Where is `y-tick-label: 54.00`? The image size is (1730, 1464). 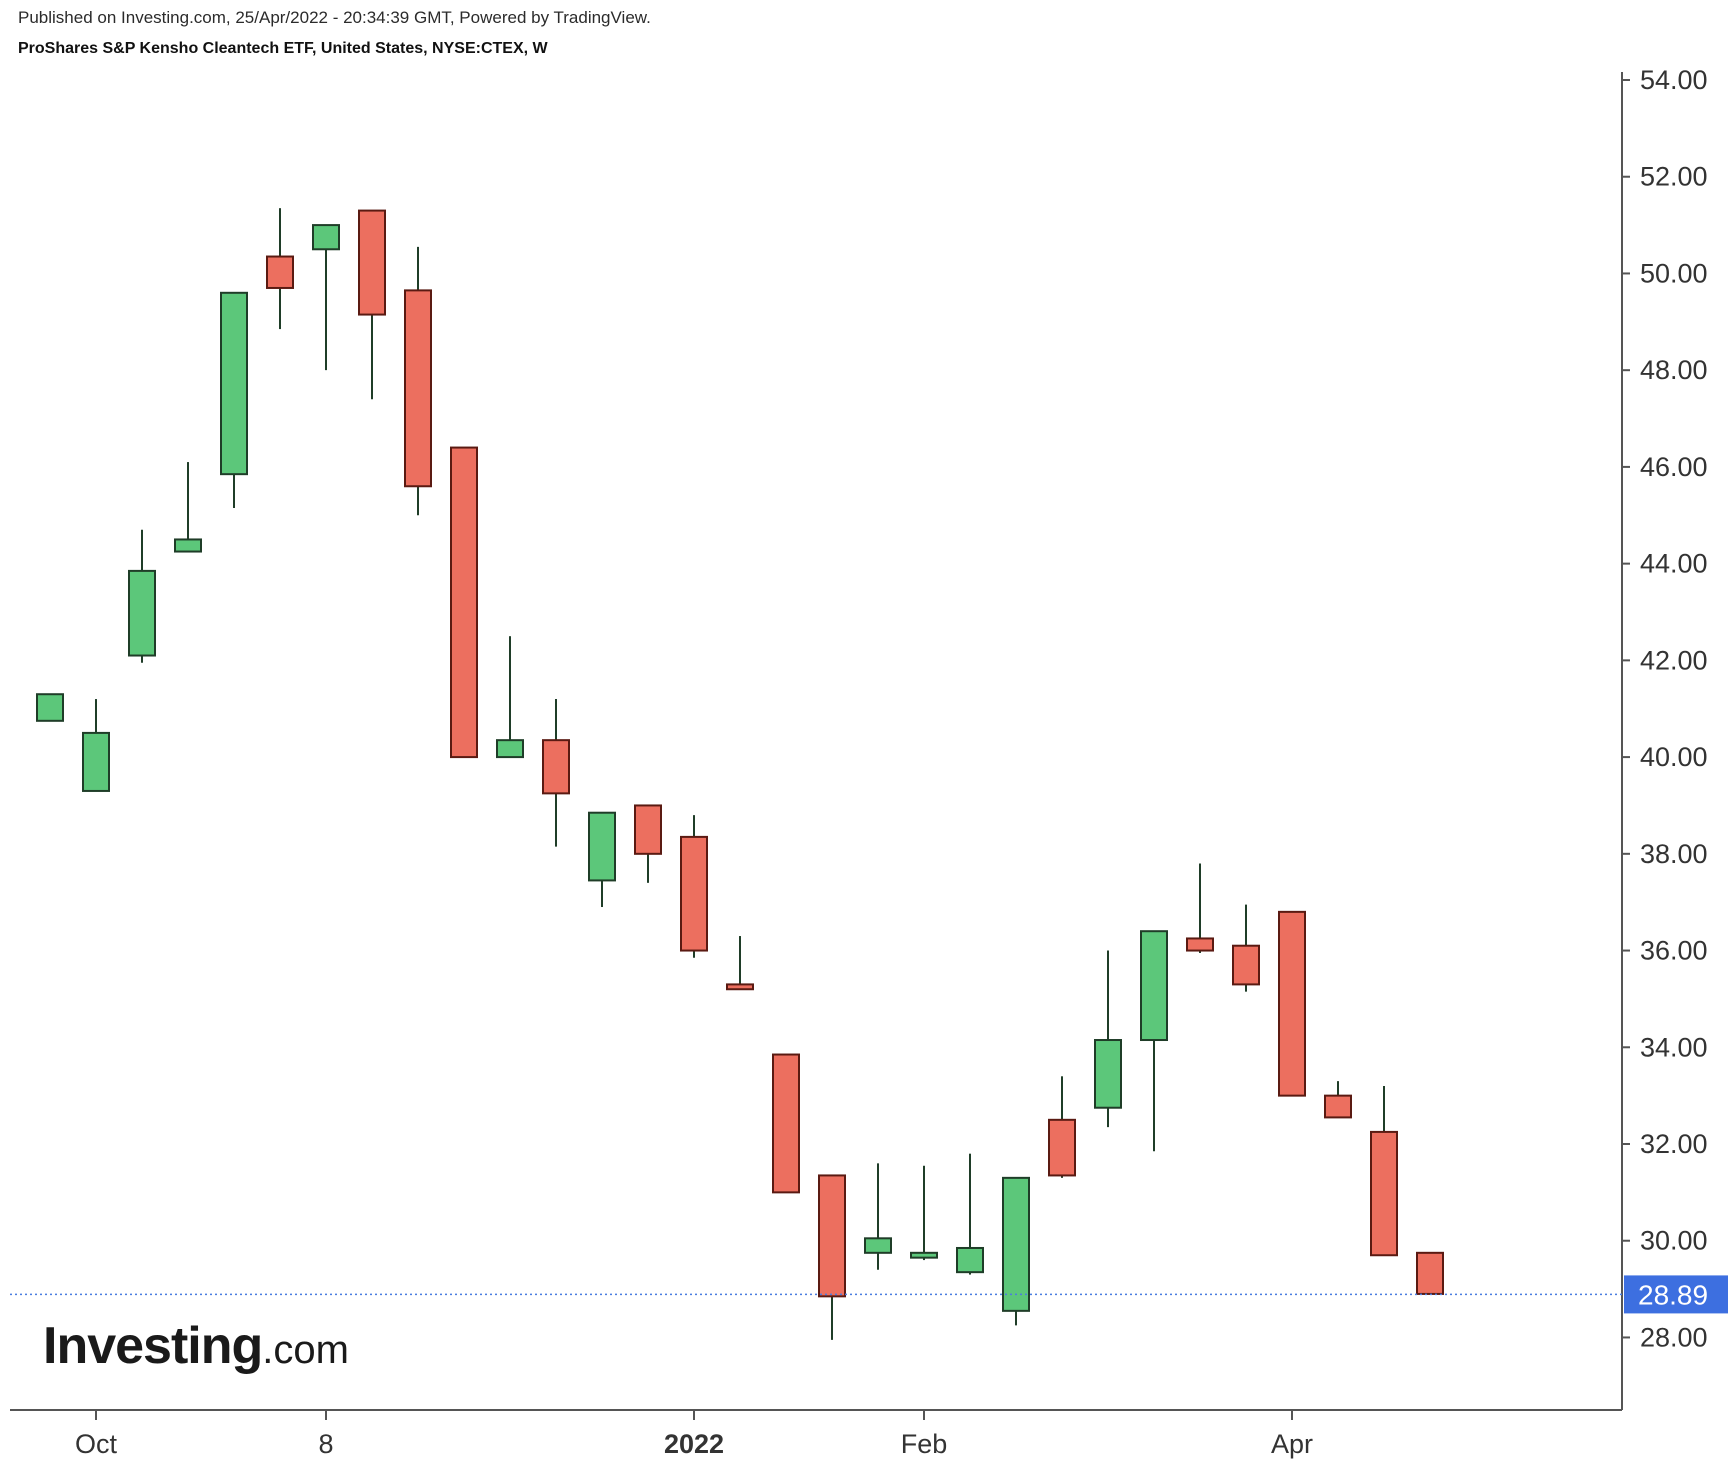
y-tick-label: 54.00 is located at coordinates (1674, 80).